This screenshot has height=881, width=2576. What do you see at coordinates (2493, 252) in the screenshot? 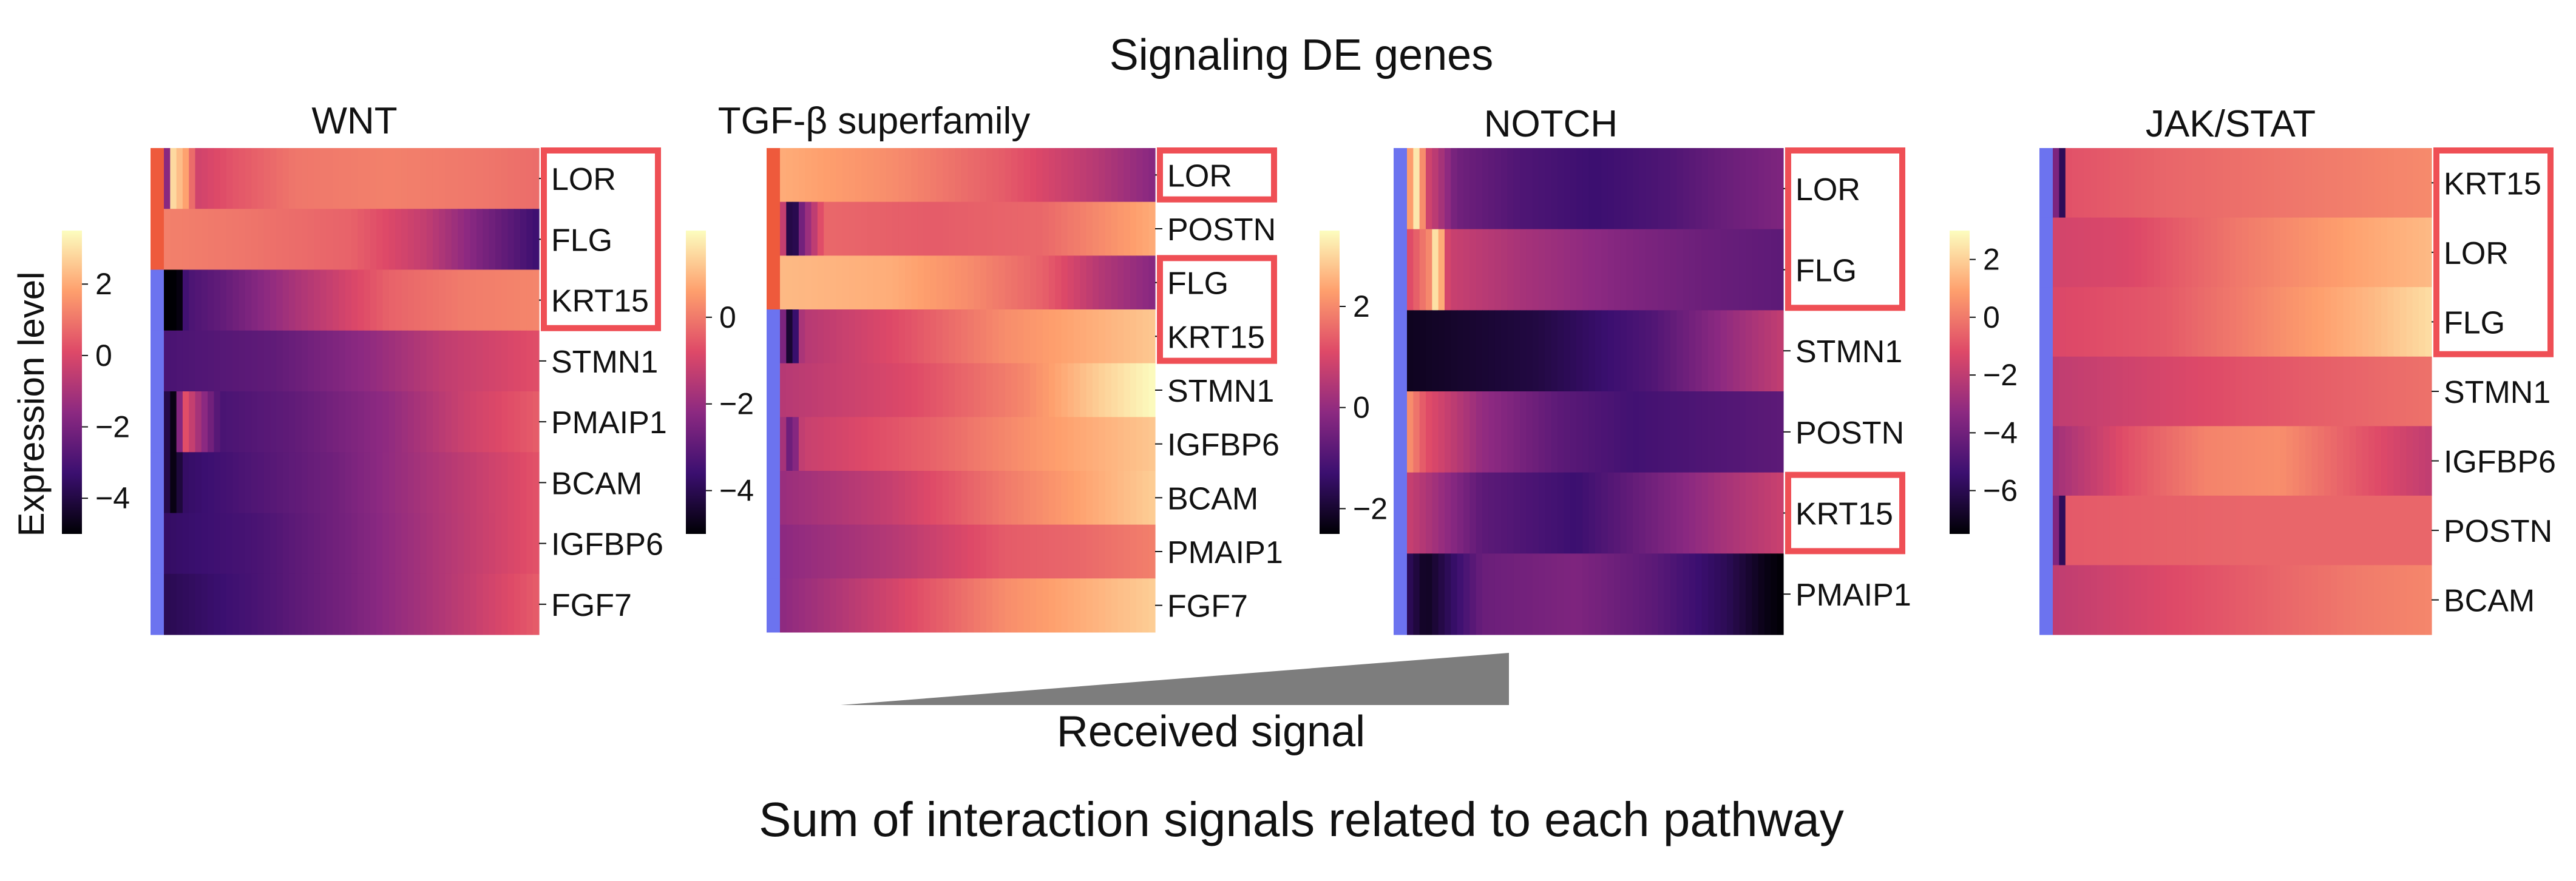
I see `highlight-box` at bounding box center [2493, 252].